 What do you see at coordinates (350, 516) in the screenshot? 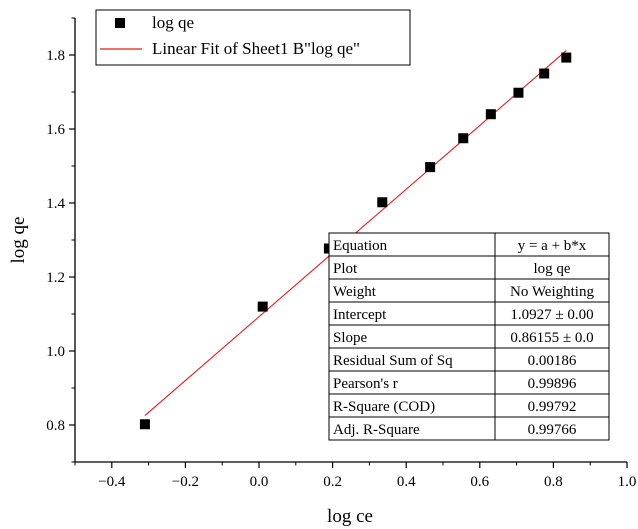
I see `x-axis-label: log ce` at bounding box center [350, 516].